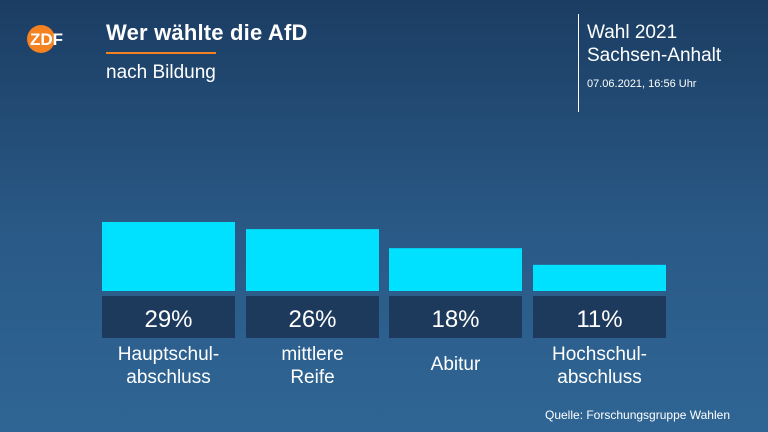 This screenshot has height=432, width=768. I want to click on zdf-logo: ZDF, so click(45, 39).